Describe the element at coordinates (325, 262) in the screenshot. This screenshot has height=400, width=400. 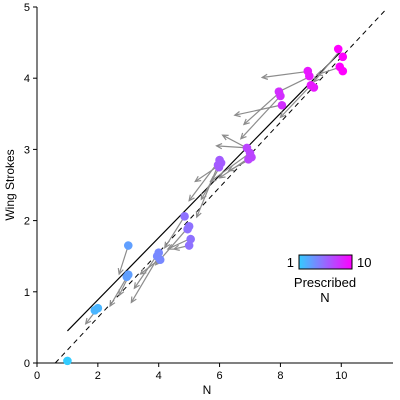
I see `colorbar-gradient` at that location.